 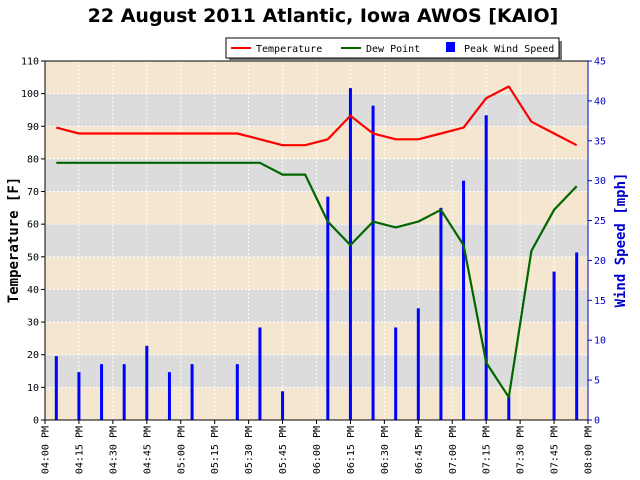 What do you see at coordinates (14, 240) in the screenshot?
I see `y-axis-label: Temperature [F]` at bounding box center [14, 240].